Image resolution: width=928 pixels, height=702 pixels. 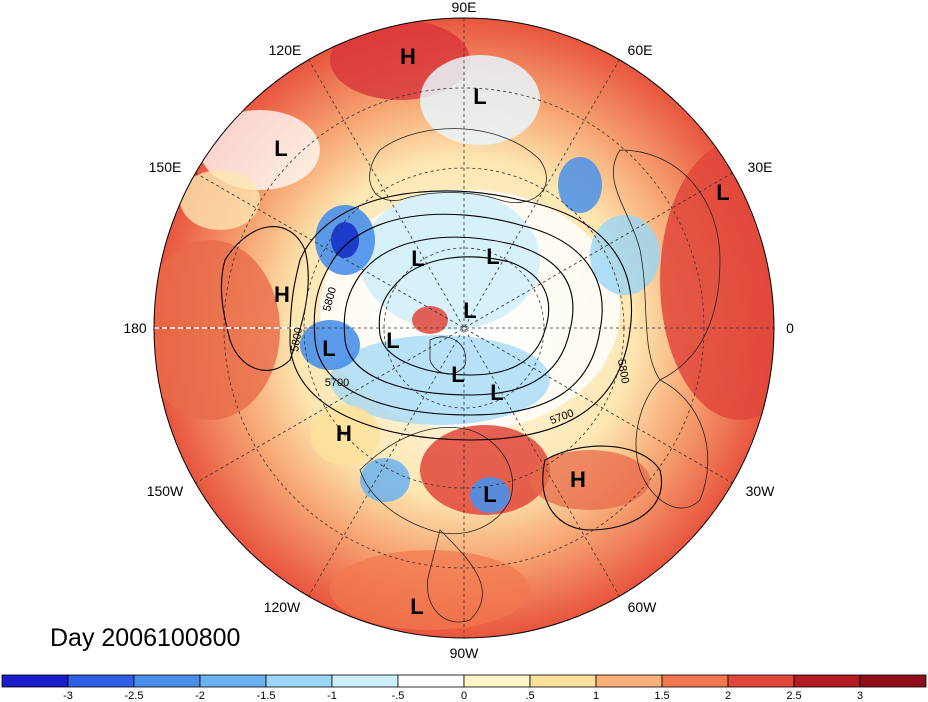 What do you see at coordinates (135, 328) in the screenshot?
I see `lon-label-180: 180` at bounding box center [135, 328].